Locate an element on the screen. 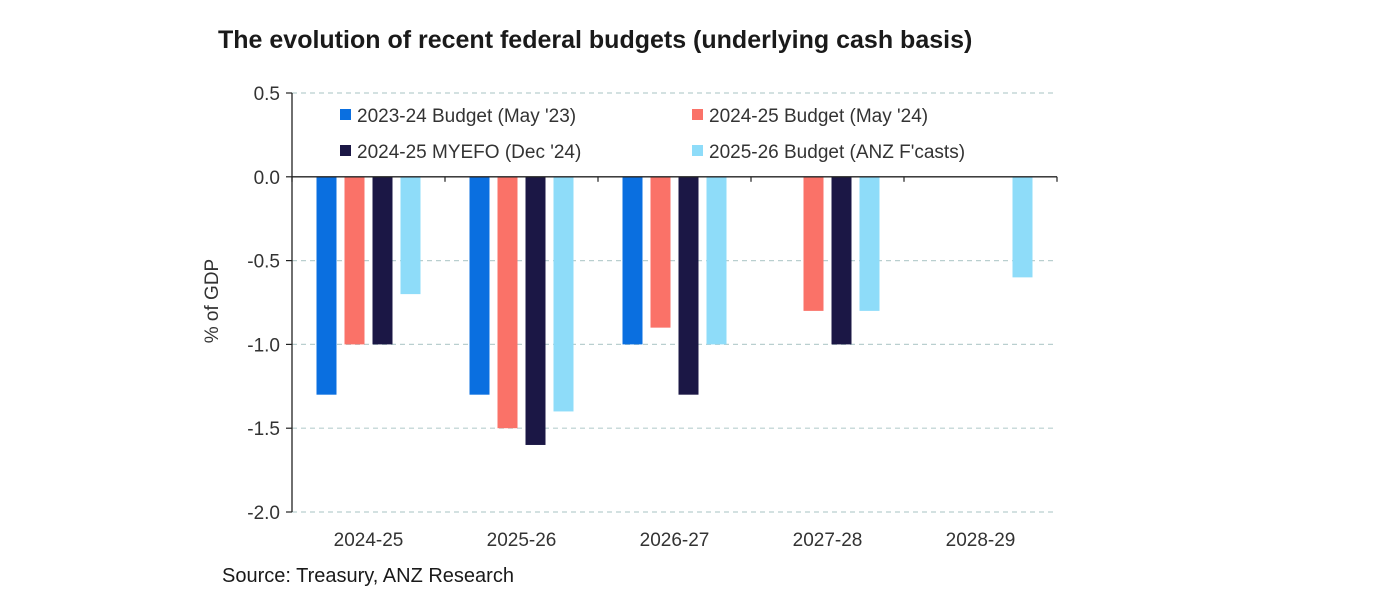  y-tick-label: 0.5 is located at coordinates (267, 94).